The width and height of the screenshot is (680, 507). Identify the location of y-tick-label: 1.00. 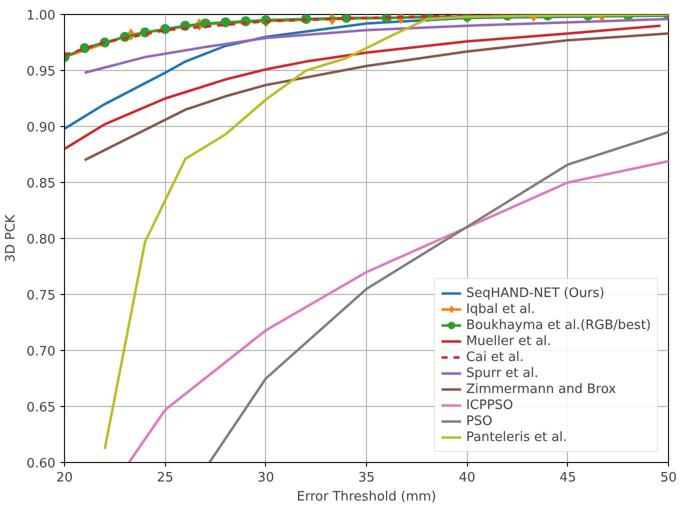
(41, 16).